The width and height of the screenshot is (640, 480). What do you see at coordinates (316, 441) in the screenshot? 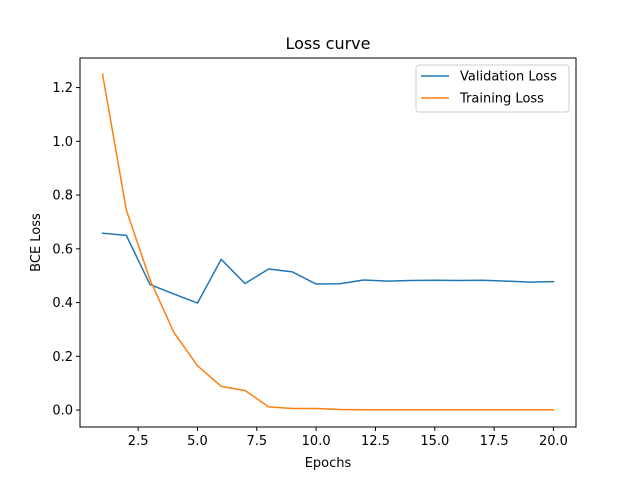
I see `x-tick-label: 10.0` at bounding box center [316, 441].